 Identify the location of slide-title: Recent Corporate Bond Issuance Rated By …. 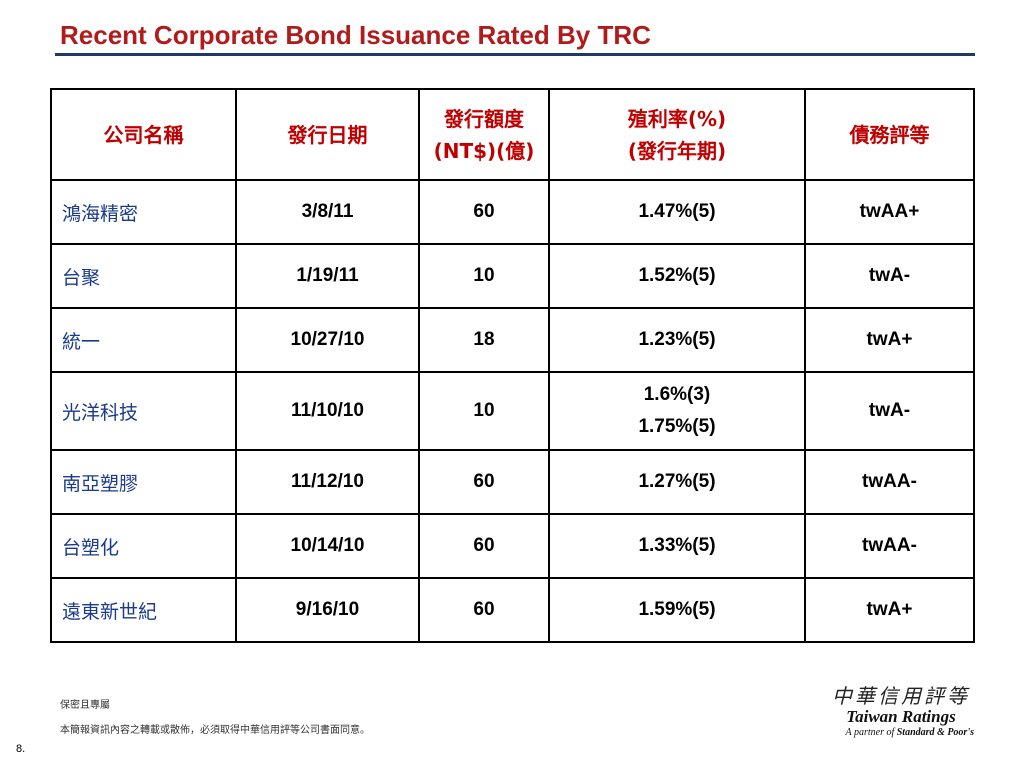
(355, 35).